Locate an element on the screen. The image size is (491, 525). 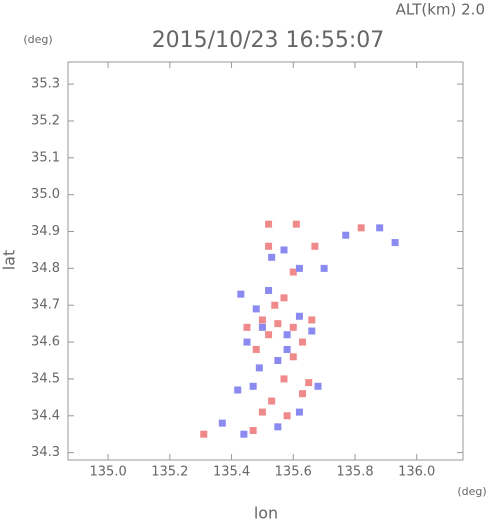
y-tick-label: 34.9 is located at coordinates (45, 231).